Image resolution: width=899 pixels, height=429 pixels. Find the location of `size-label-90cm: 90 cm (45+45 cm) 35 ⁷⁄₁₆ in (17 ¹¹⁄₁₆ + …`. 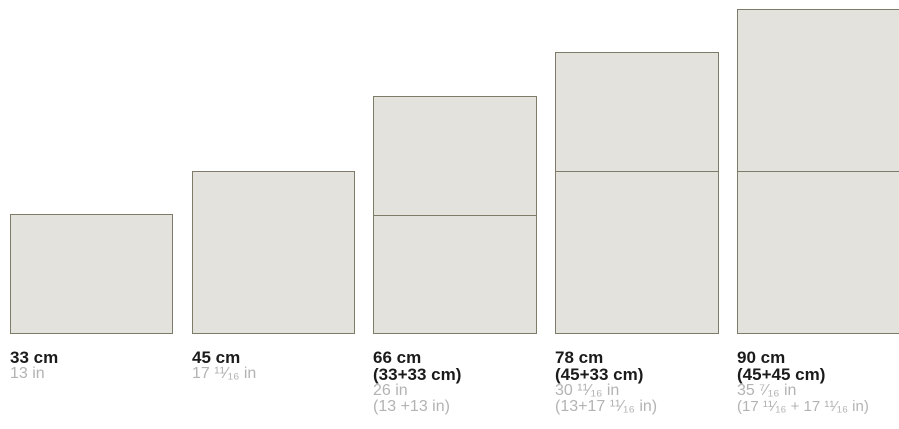

size-label-90cm: 90 cm (45+45 cm) 35 ⁷⁄₁₆ in (17 ¹¹⁄₁₆ + … is located at coordinates (803, 382).